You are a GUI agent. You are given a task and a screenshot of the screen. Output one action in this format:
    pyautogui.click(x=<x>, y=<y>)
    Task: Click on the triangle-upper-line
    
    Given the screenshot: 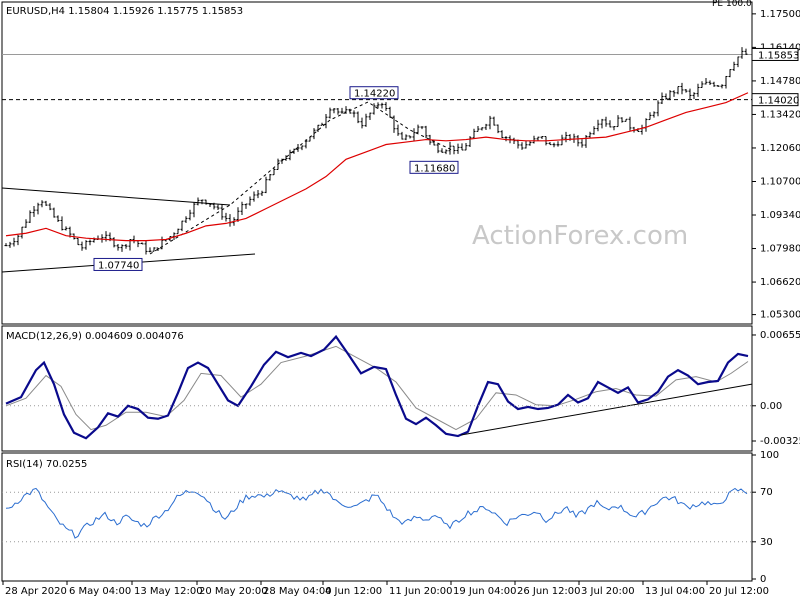 What is the action you would take?
    pyautogui.click(x=116, y=196)
    